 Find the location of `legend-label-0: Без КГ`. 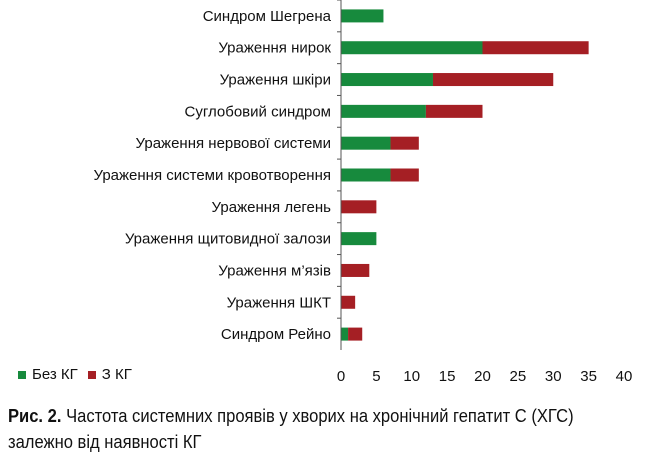

legend-label-0: Без КГ is located at coordinates (55, 374).